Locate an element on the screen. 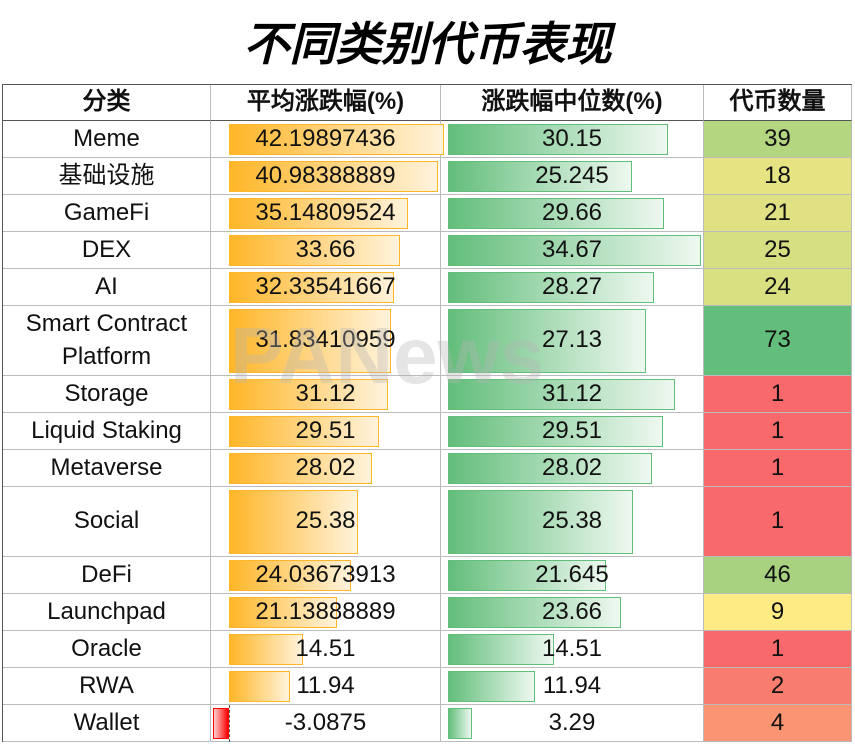 Image resolution: width=855 pixels, height=745 pixels. value: 21 is located at coordinates (777, 212).